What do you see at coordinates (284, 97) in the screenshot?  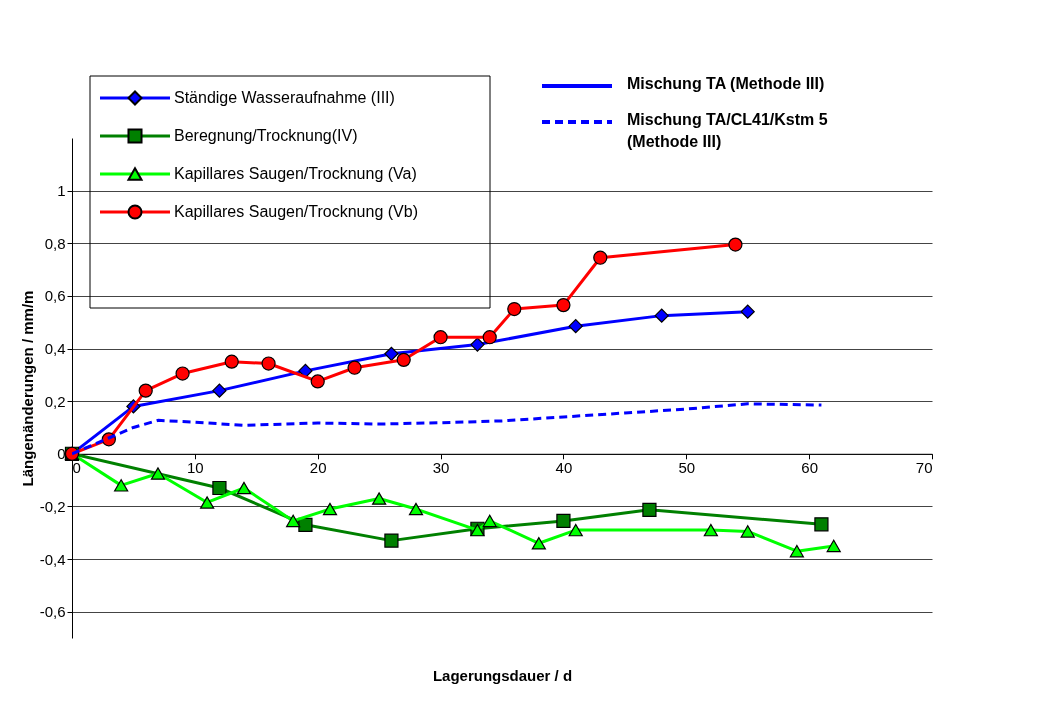 I see `legend-label: Ständige Wasseraufnahme (III)` at bounding box center [284, 97].